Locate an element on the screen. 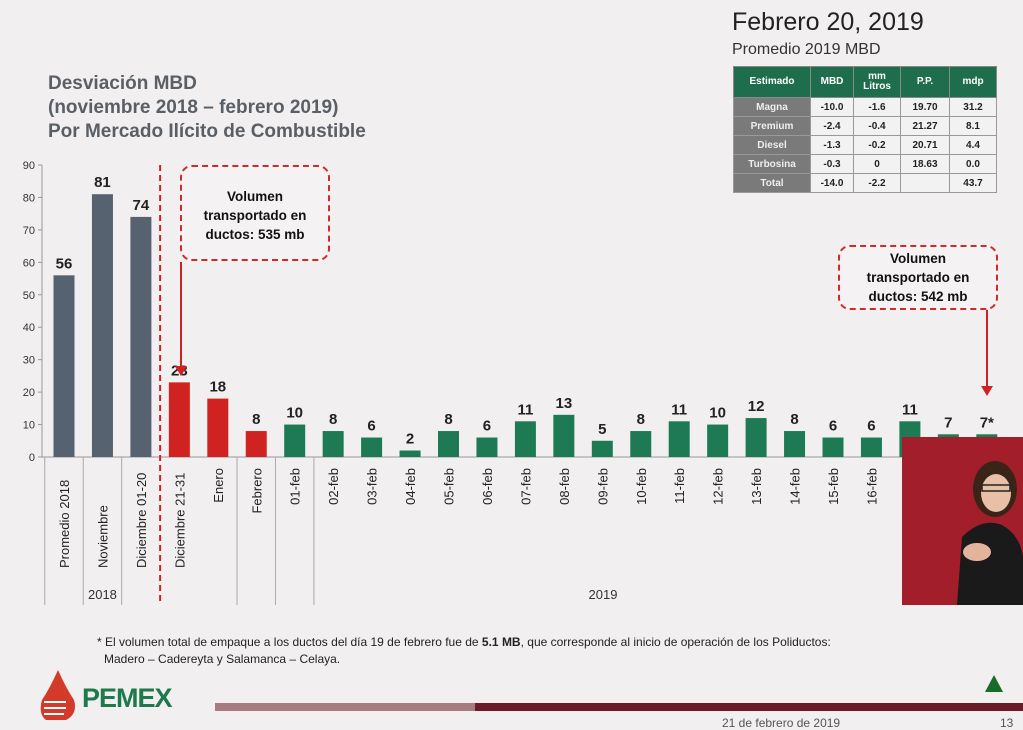  footnote-bold: 5.1 MB is located at coordinates (501, 642).